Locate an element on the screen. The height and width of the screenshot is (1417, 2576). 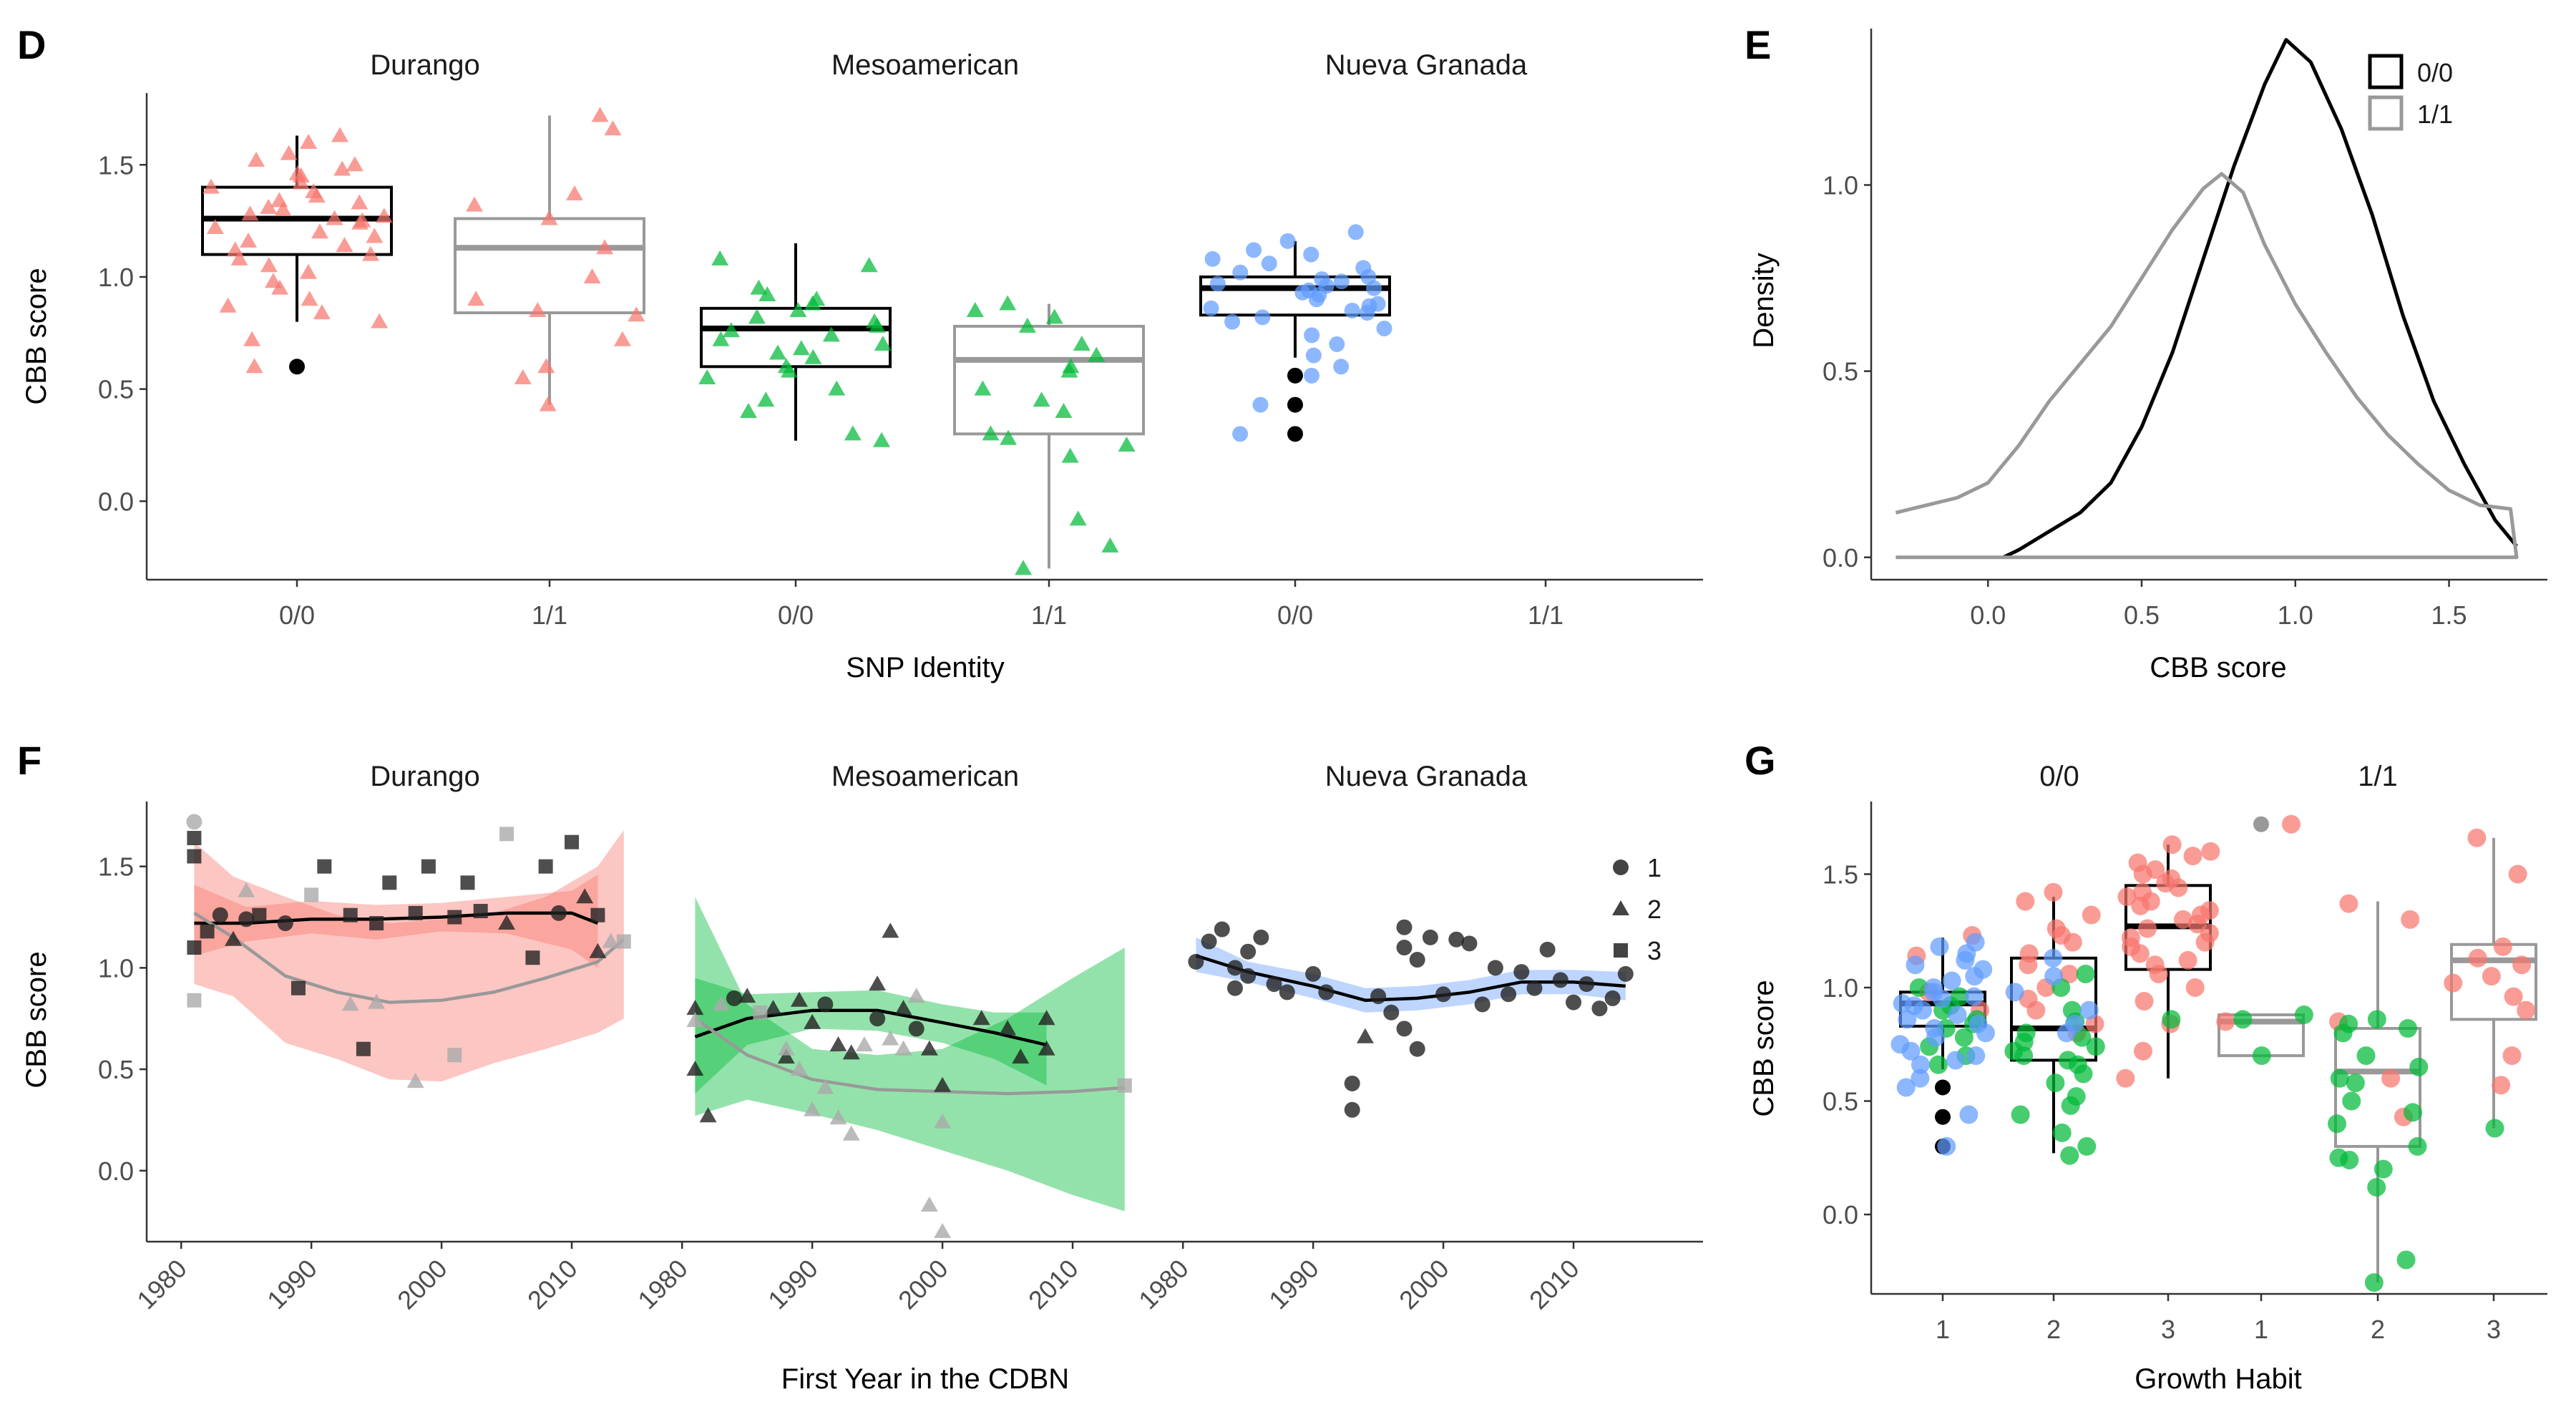
panel-d-x-tick-label: 1/1 is located at coordinates (1546, 615).